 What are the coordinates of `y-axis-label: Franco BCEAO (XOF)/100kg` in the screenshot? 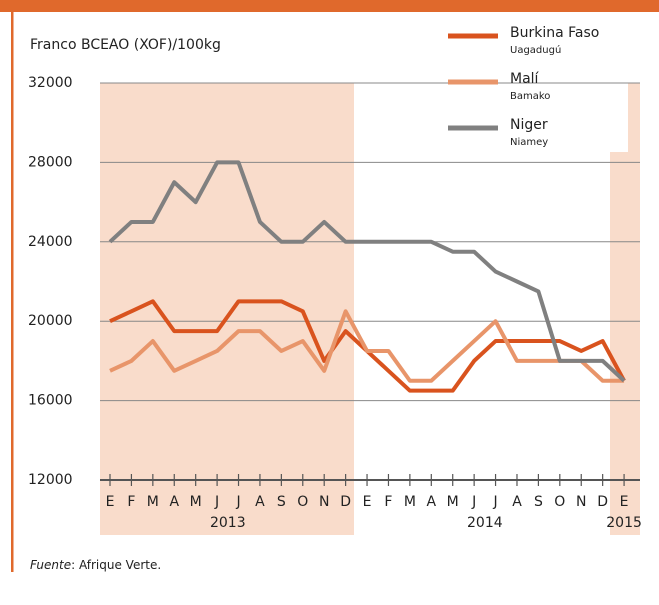 It's located at (125, 45).